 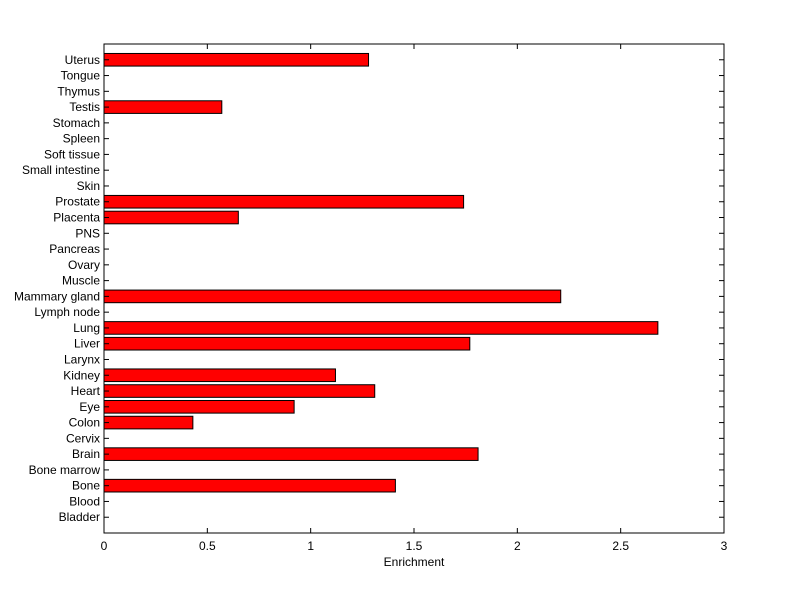 What do you see at coordinates (81, 139) in the screenshot?
I see `category-label-spleen: Spleen` at bounding box center [81, 139].